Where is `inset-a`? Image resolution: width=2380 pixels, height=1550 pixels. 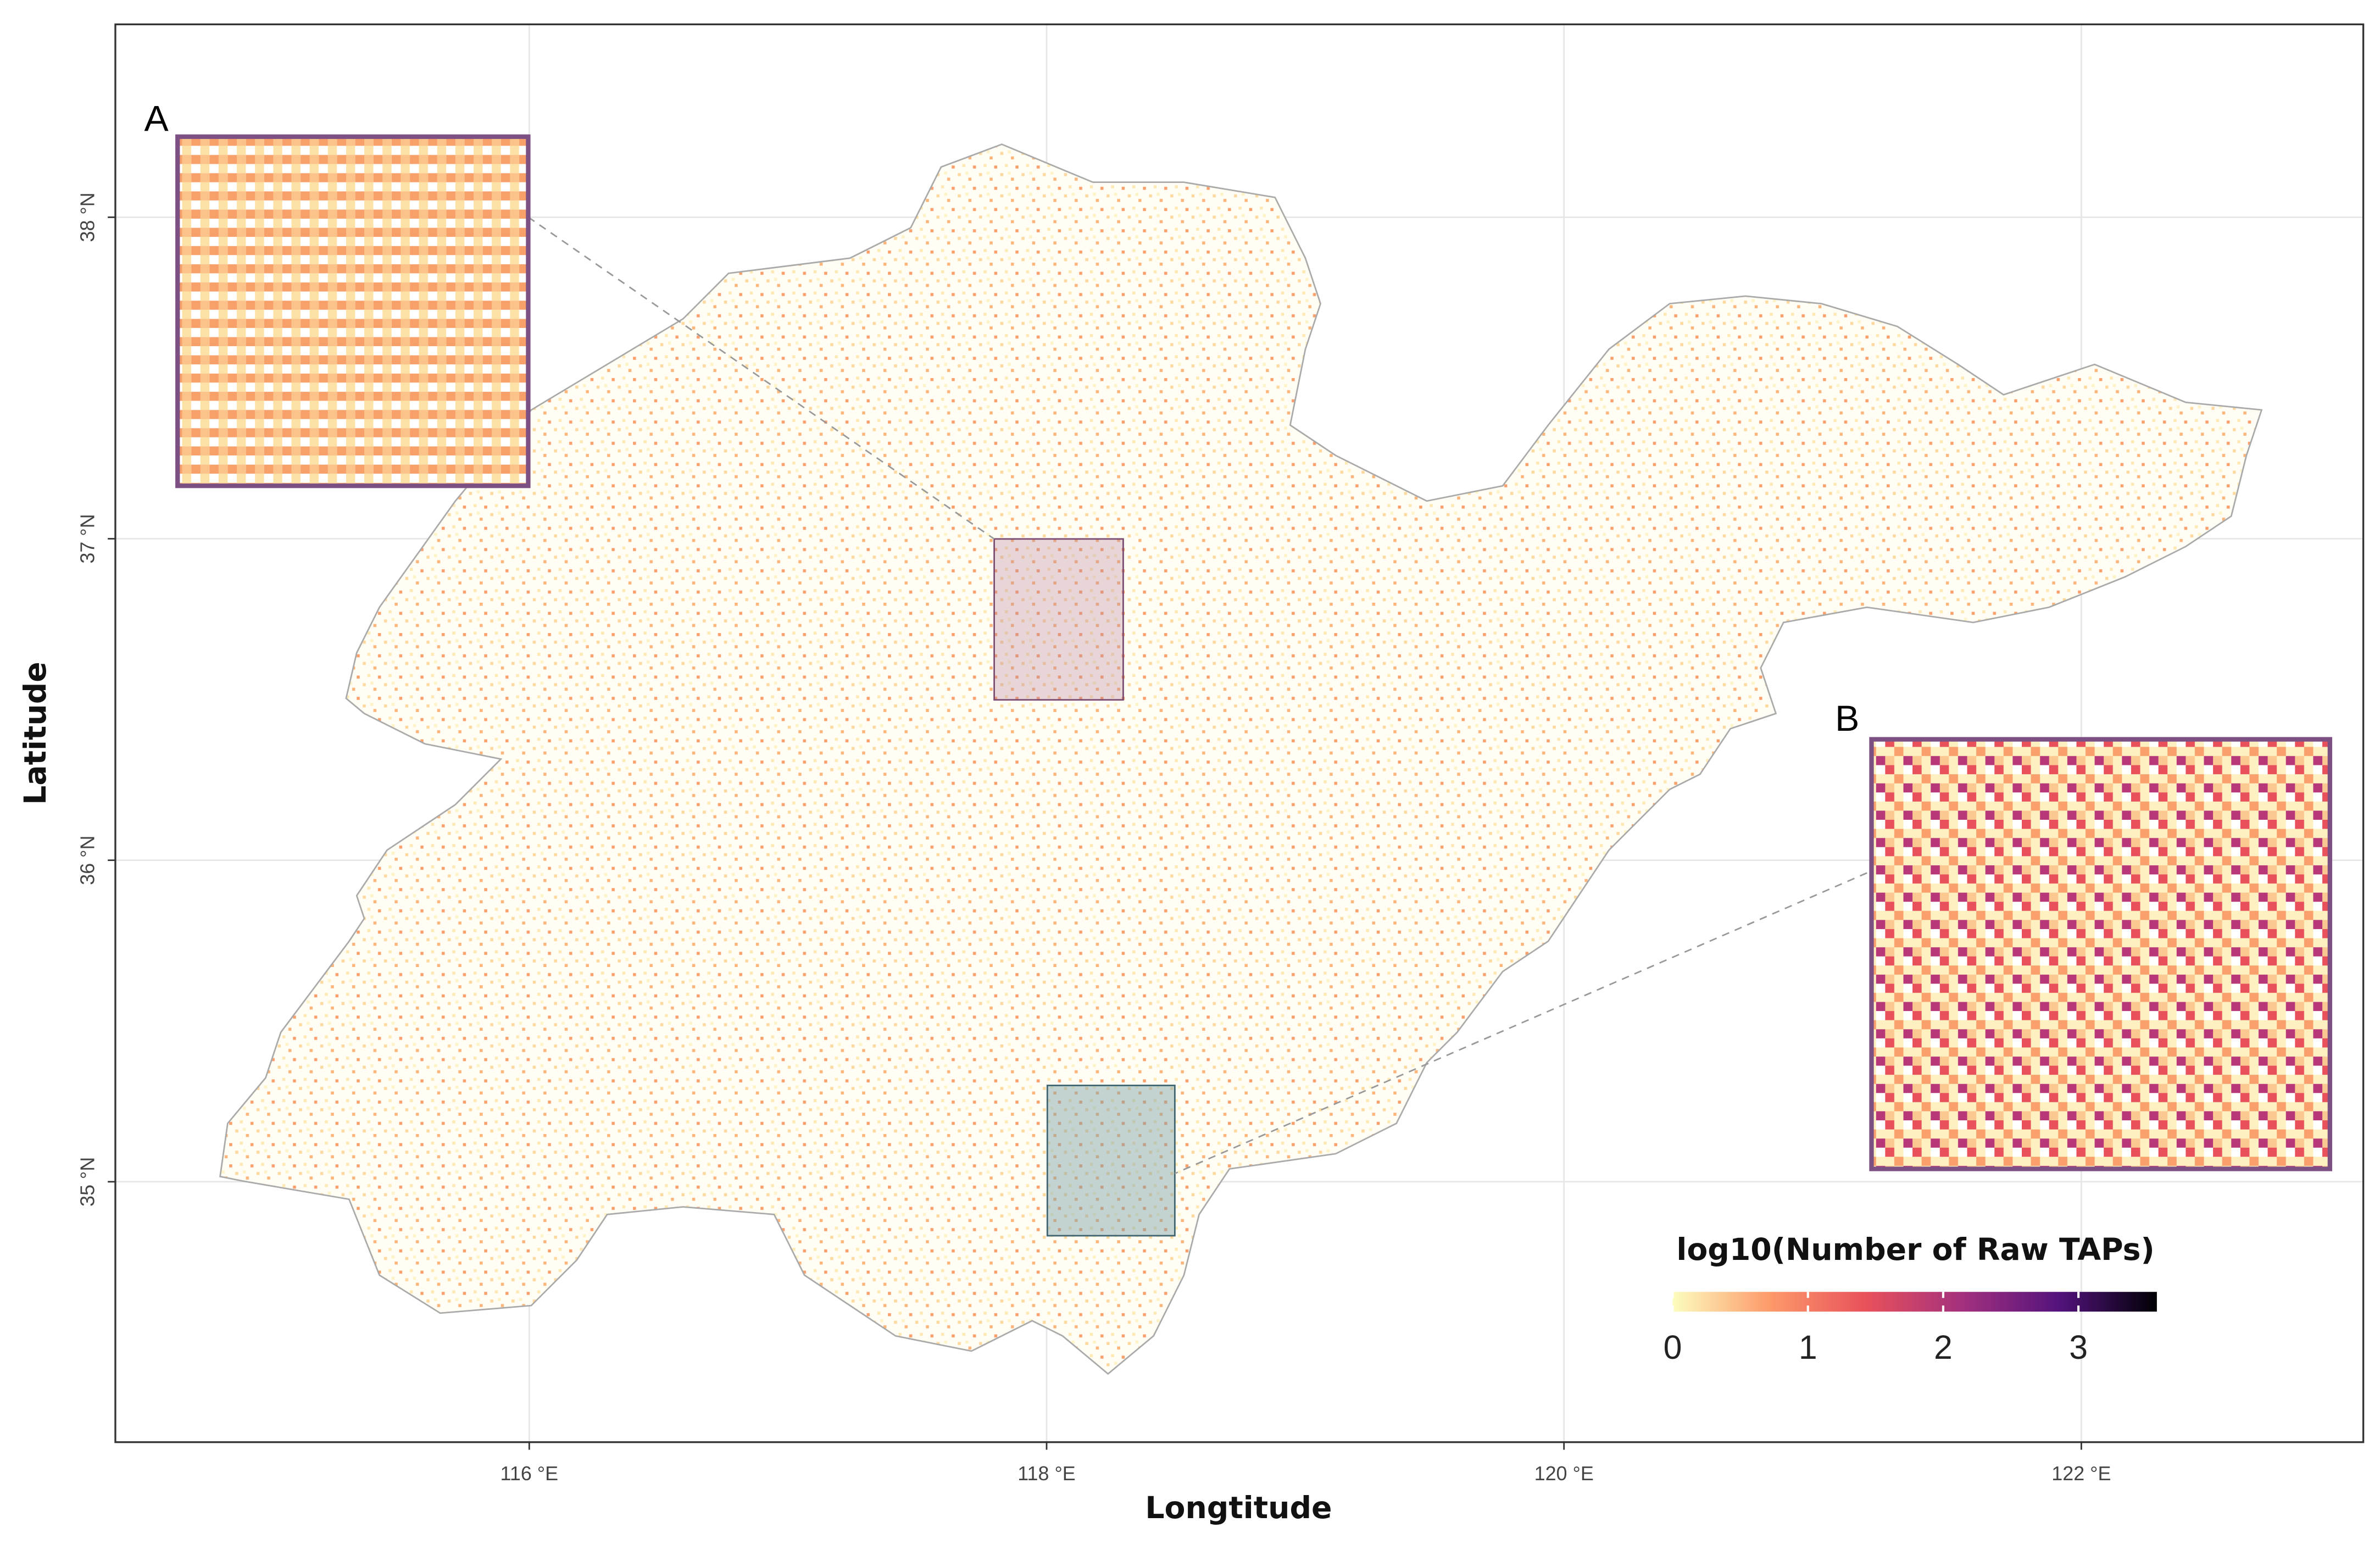 inset-a is located at coordinates (353, 311).